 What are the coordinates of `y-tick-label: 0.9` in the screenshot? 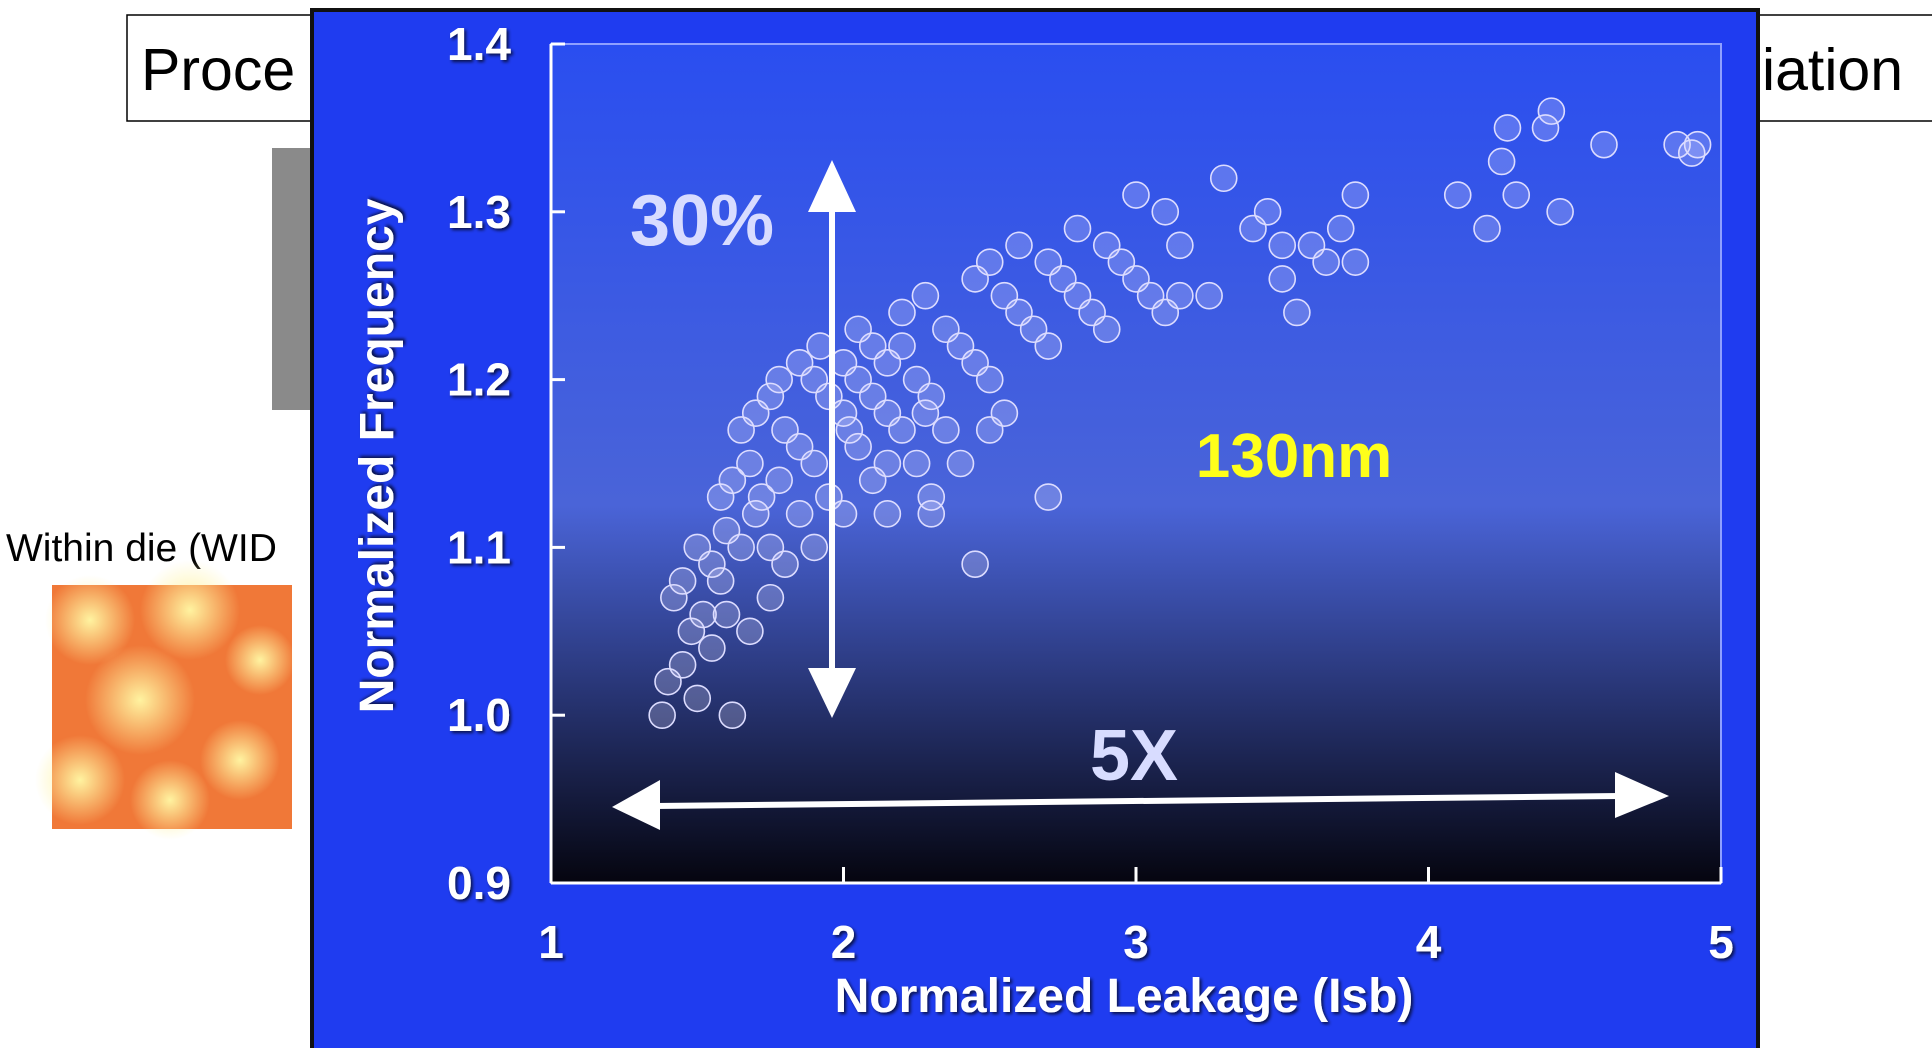 It's located at (479, 883).